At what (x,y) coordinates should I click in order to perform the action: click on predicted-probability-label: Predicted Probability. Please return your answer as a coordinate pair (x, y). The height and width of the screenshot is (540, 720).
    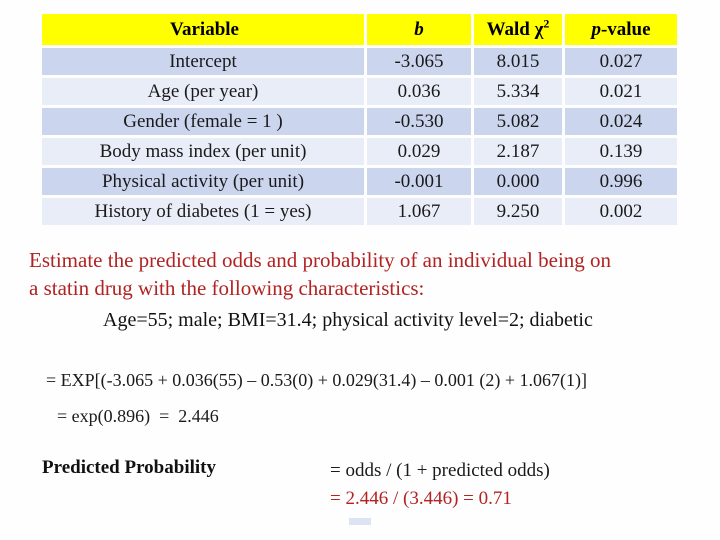
    Looking at the image, I should click on (129, 467).